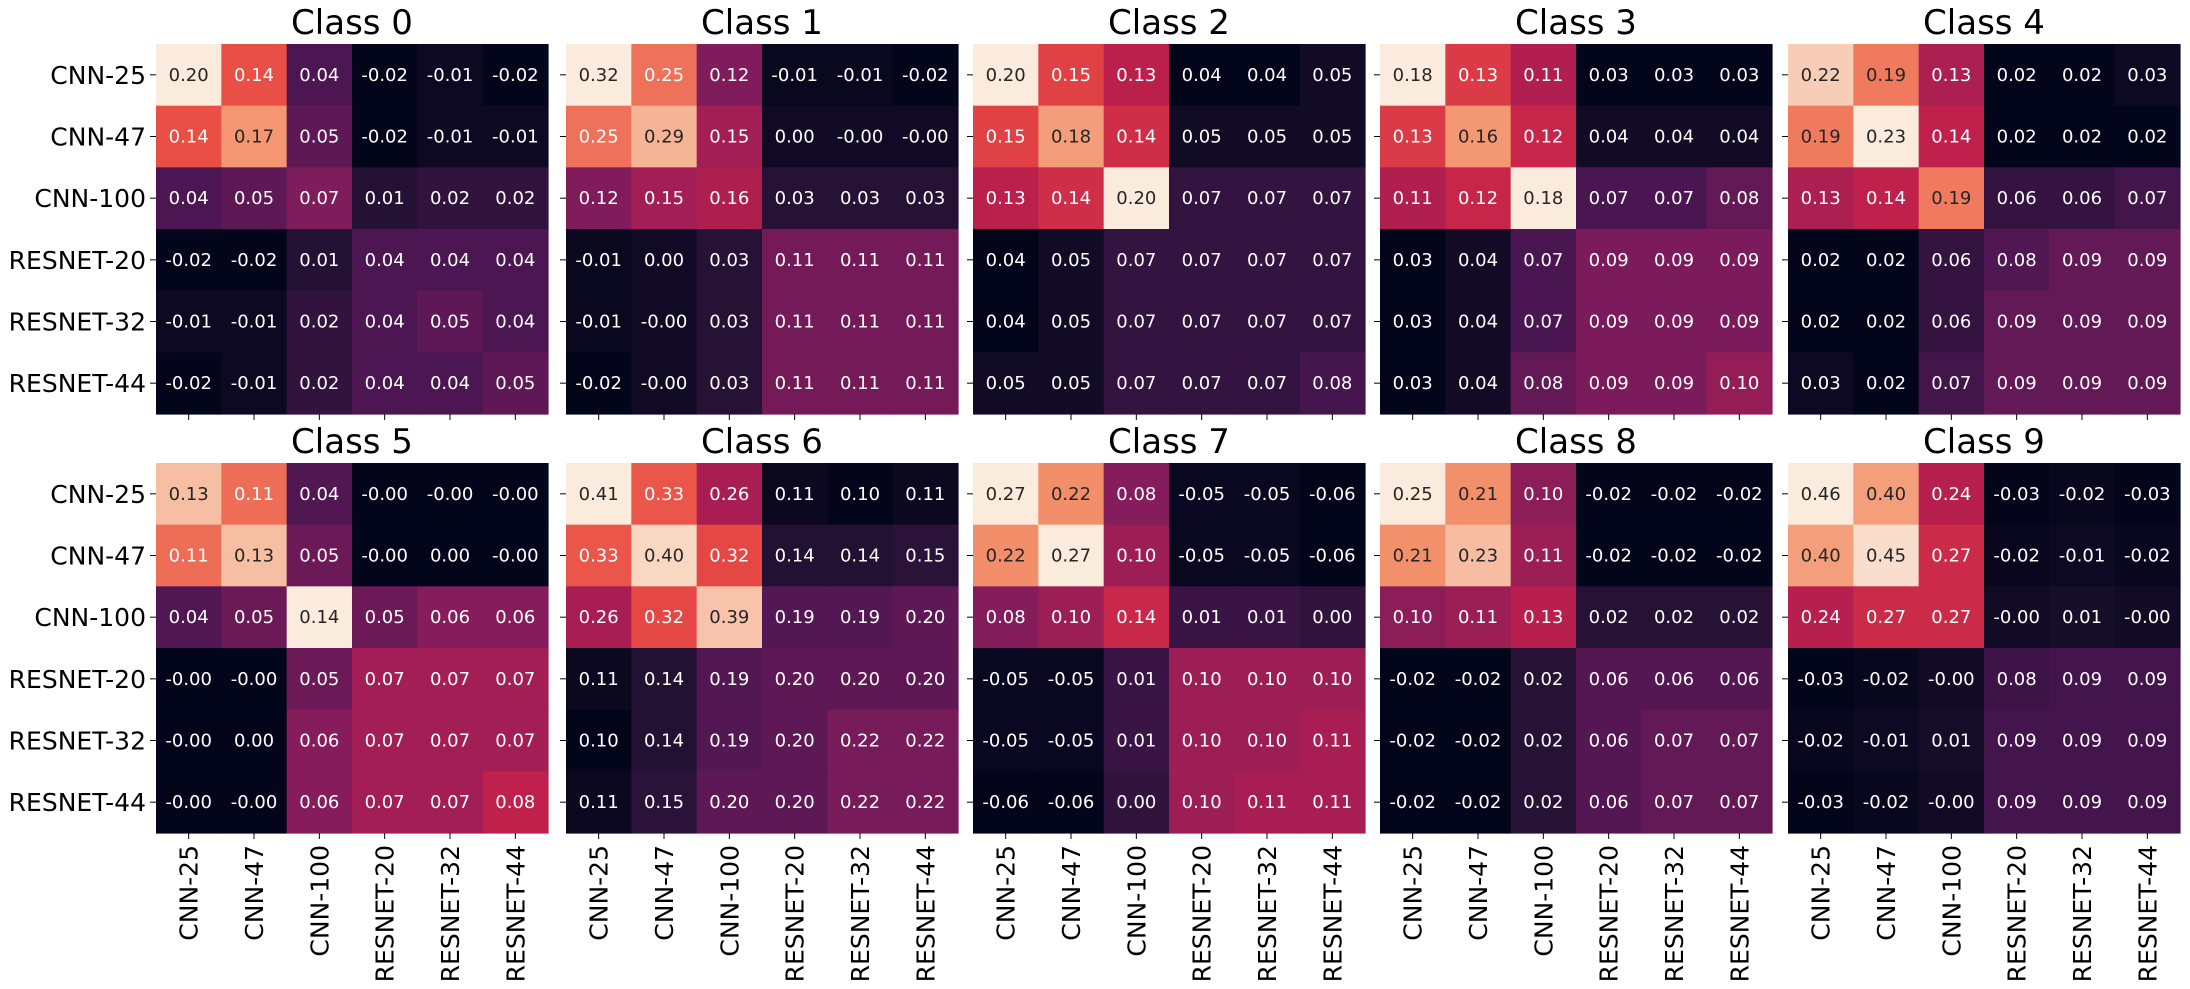  I want to click on y-tick-label: RESNET-44, so click(77, 802).